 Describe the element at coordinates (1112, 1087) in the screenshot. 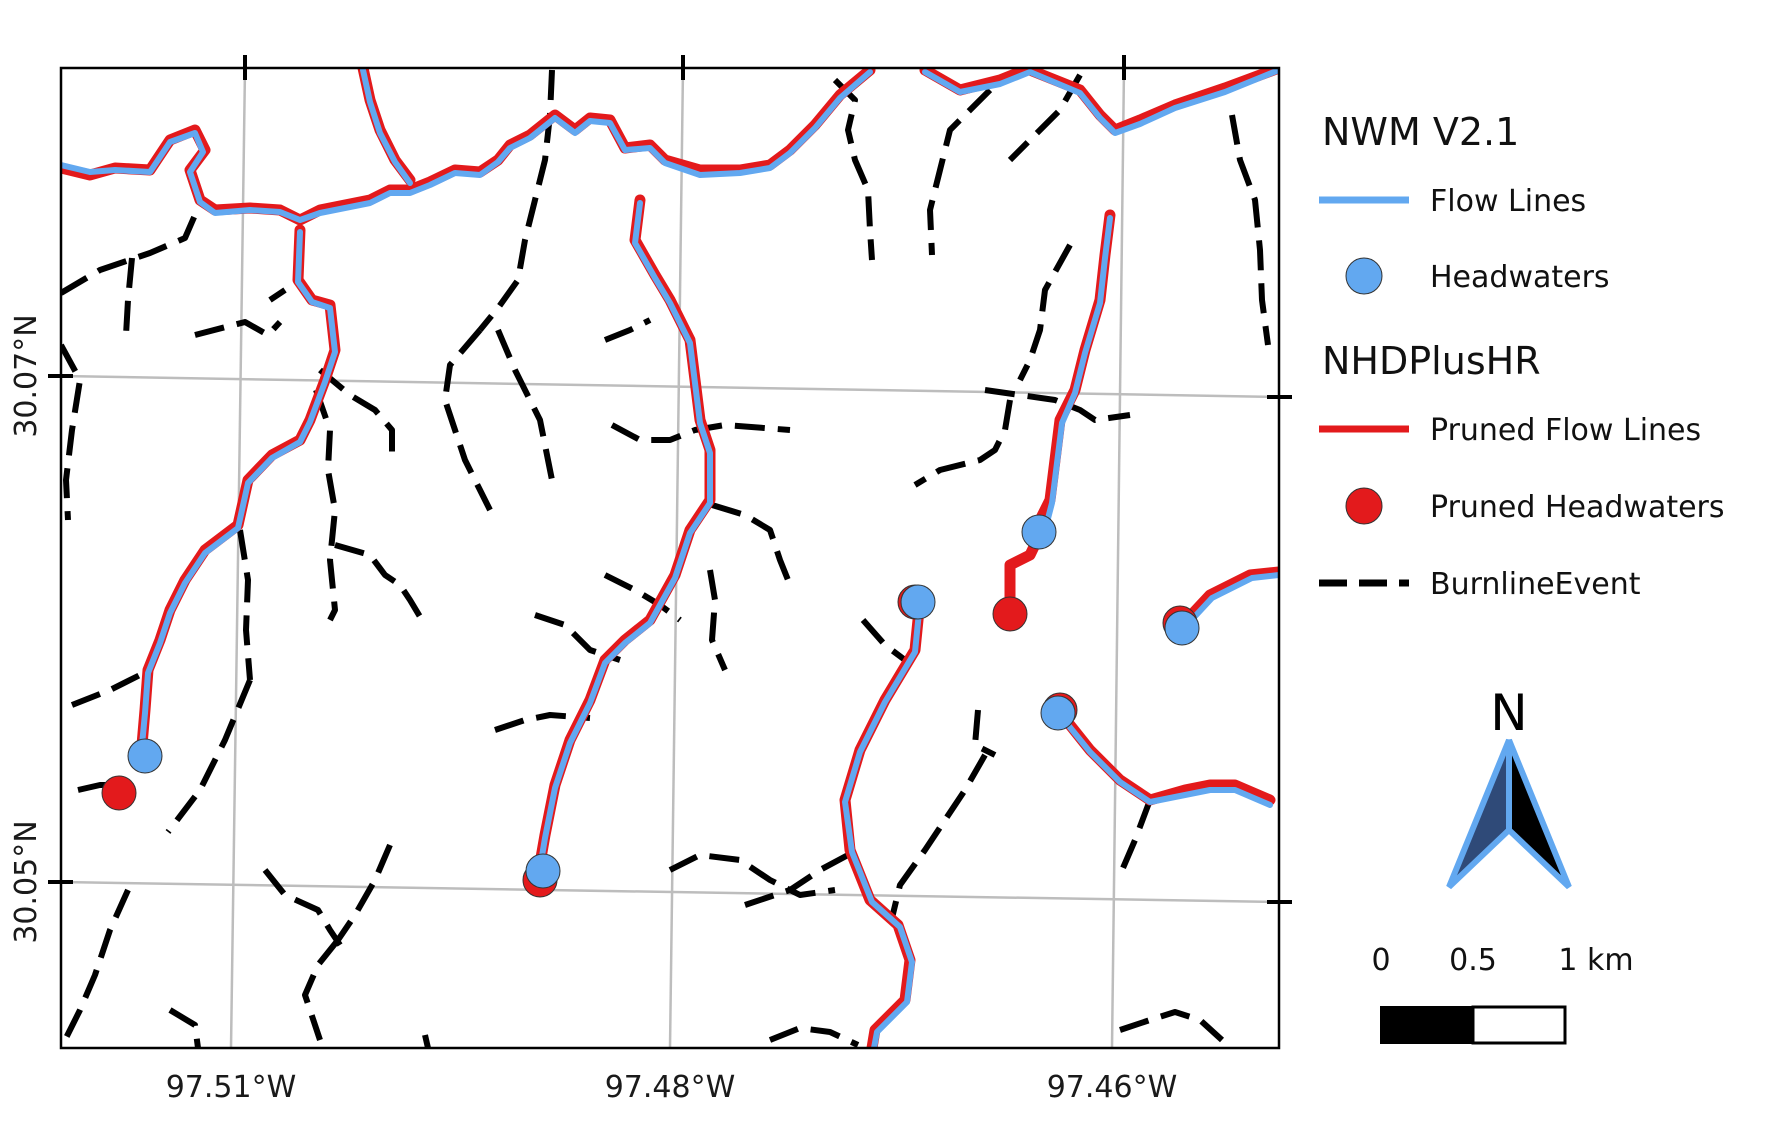

I see `longitude-label-97-46: 97.46°W` at that location.